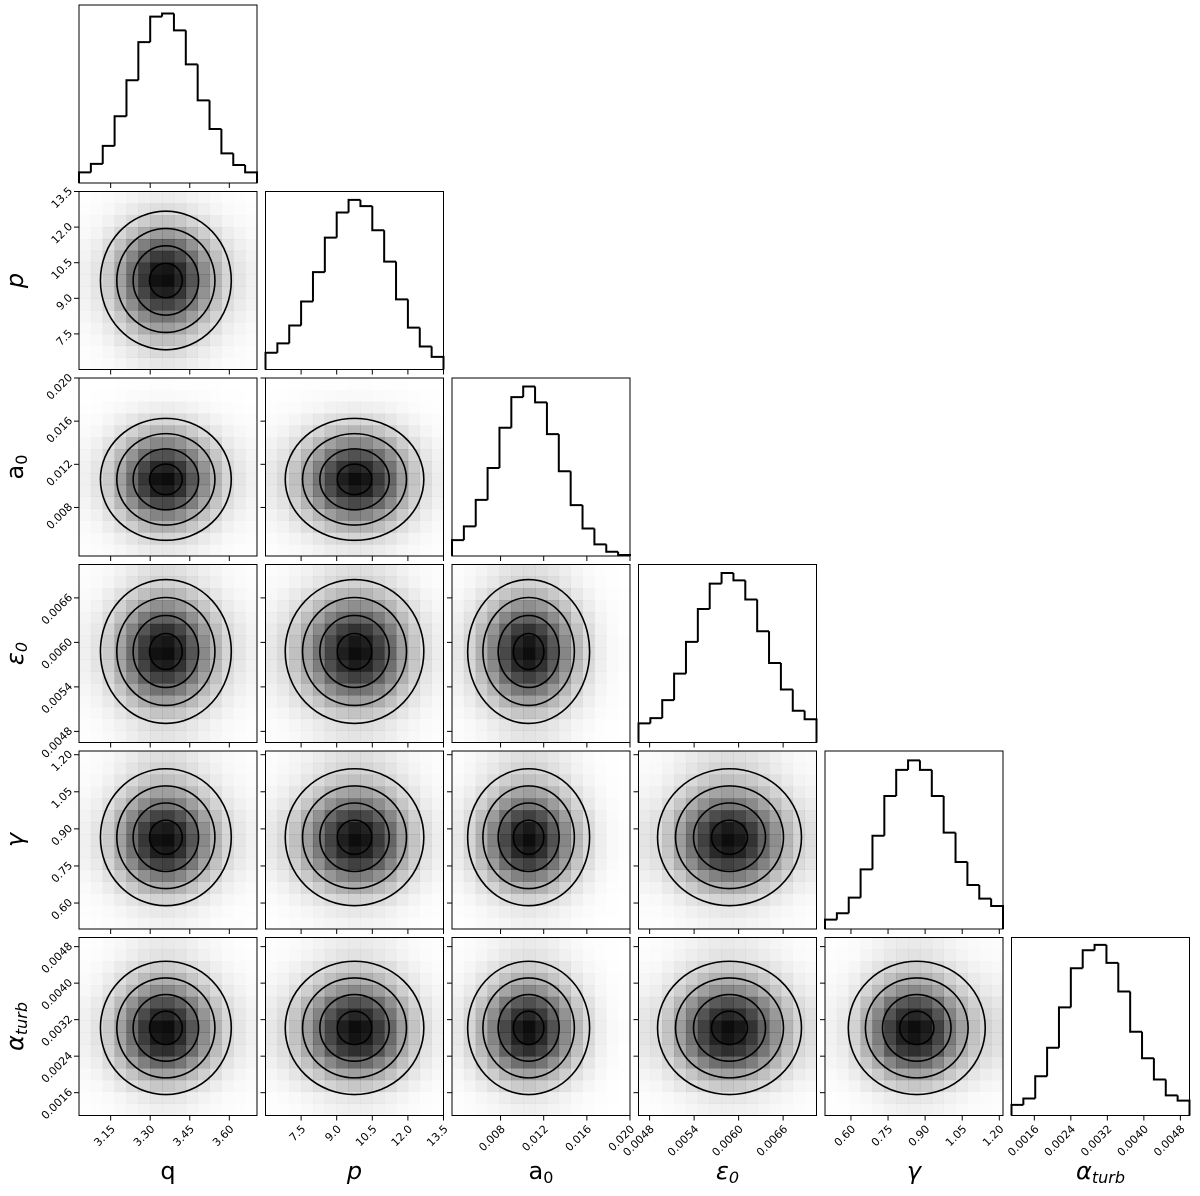 This screenshot has width=1200, height=1196. What do you see at coordinates (15, 839) in the screenshot?
I see `axis-label-main: γ` at bounding box center [15, 839].